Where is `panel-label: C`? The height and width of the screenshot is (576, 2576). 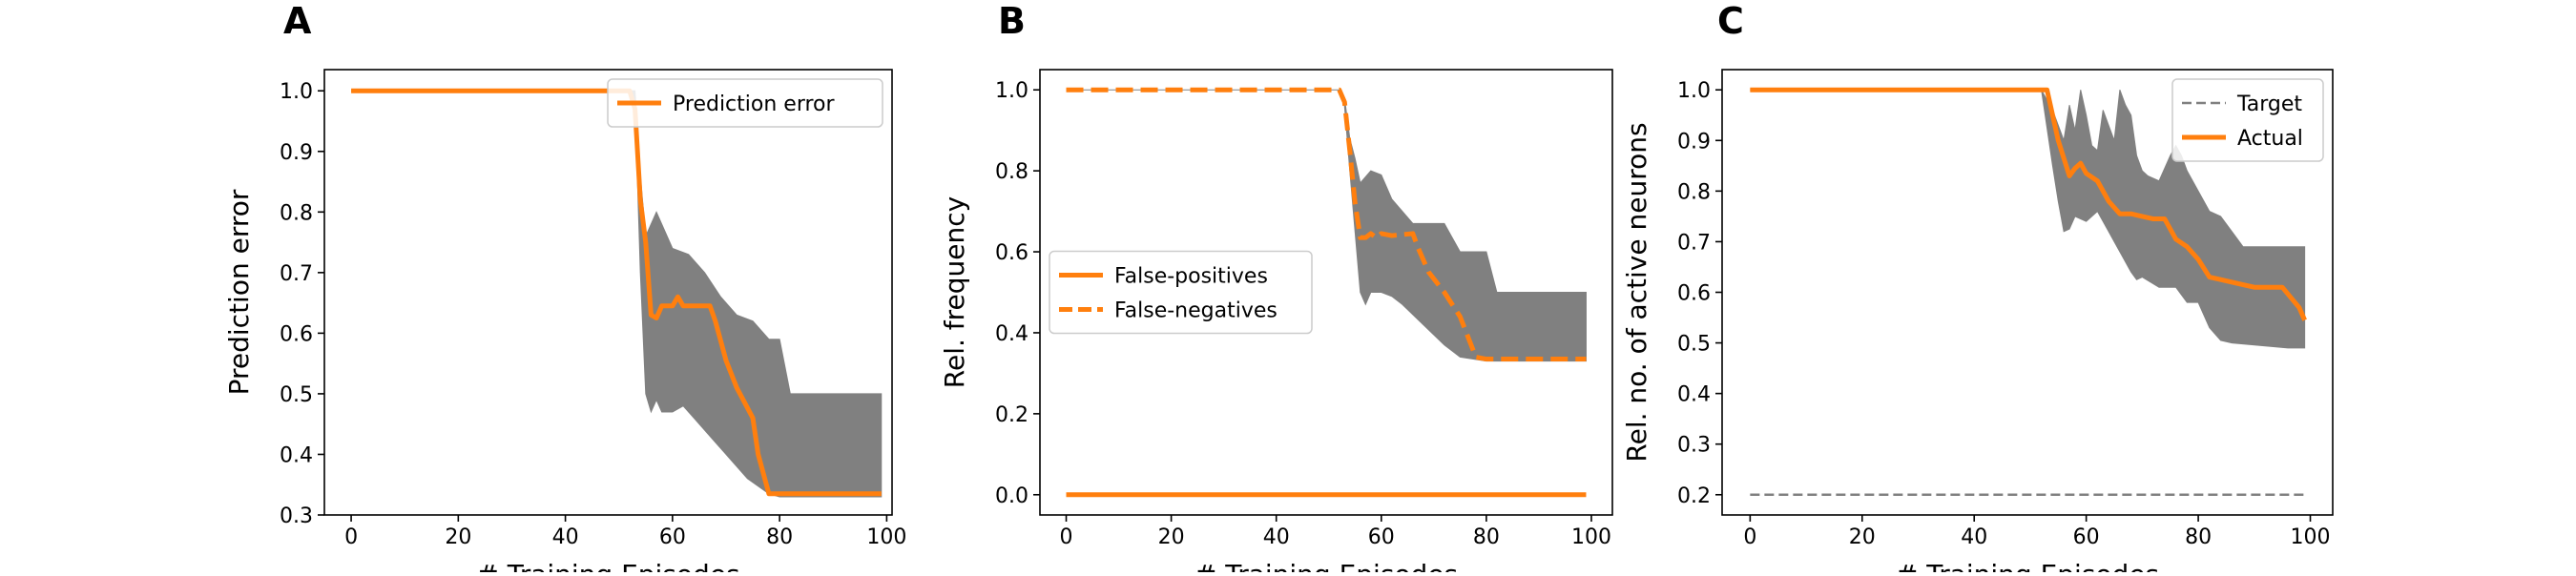 panel-label: C is located at coordinates (1730, 21).